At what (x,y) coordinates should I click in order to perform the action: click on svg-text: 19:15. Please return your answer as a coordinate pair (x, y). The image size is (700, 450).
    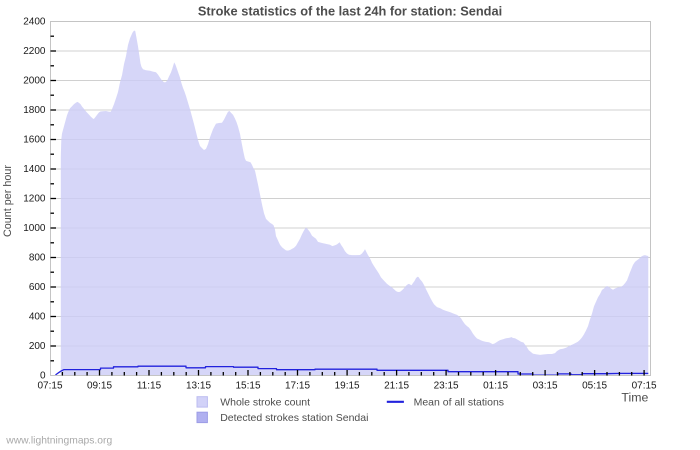
    Looking at the image, I should click on (347, 386).